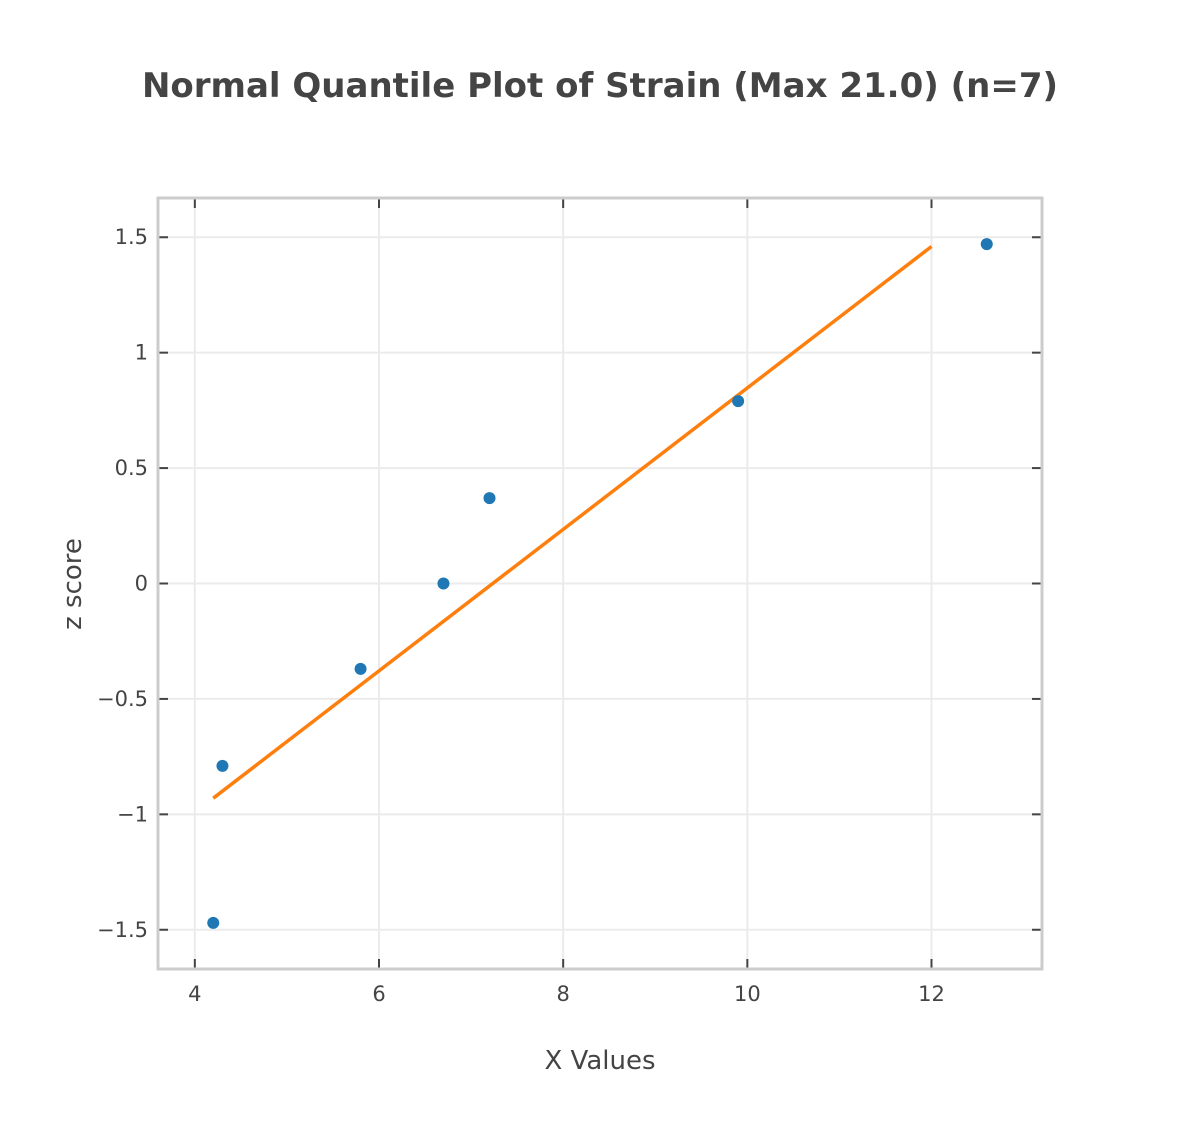 The width and height of the screenshot is (1200, 1128). Describe the element at coordinates (194, 994) in the screenshot. I see `x-tick-label: 4` at that location.